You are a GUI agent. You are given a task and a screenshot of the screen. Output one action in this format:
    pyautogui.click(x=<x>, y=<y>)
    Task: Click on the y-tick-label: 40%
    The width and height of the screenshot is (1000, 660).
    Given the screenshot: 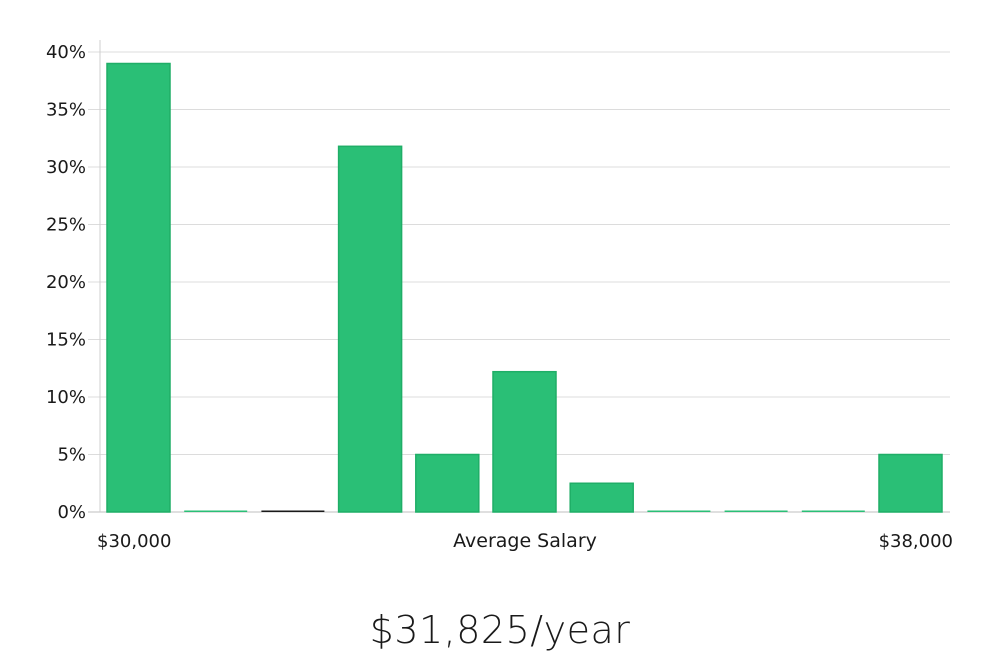 What is the action you would take?
    pyautogui.click(x=66, y=52)
    